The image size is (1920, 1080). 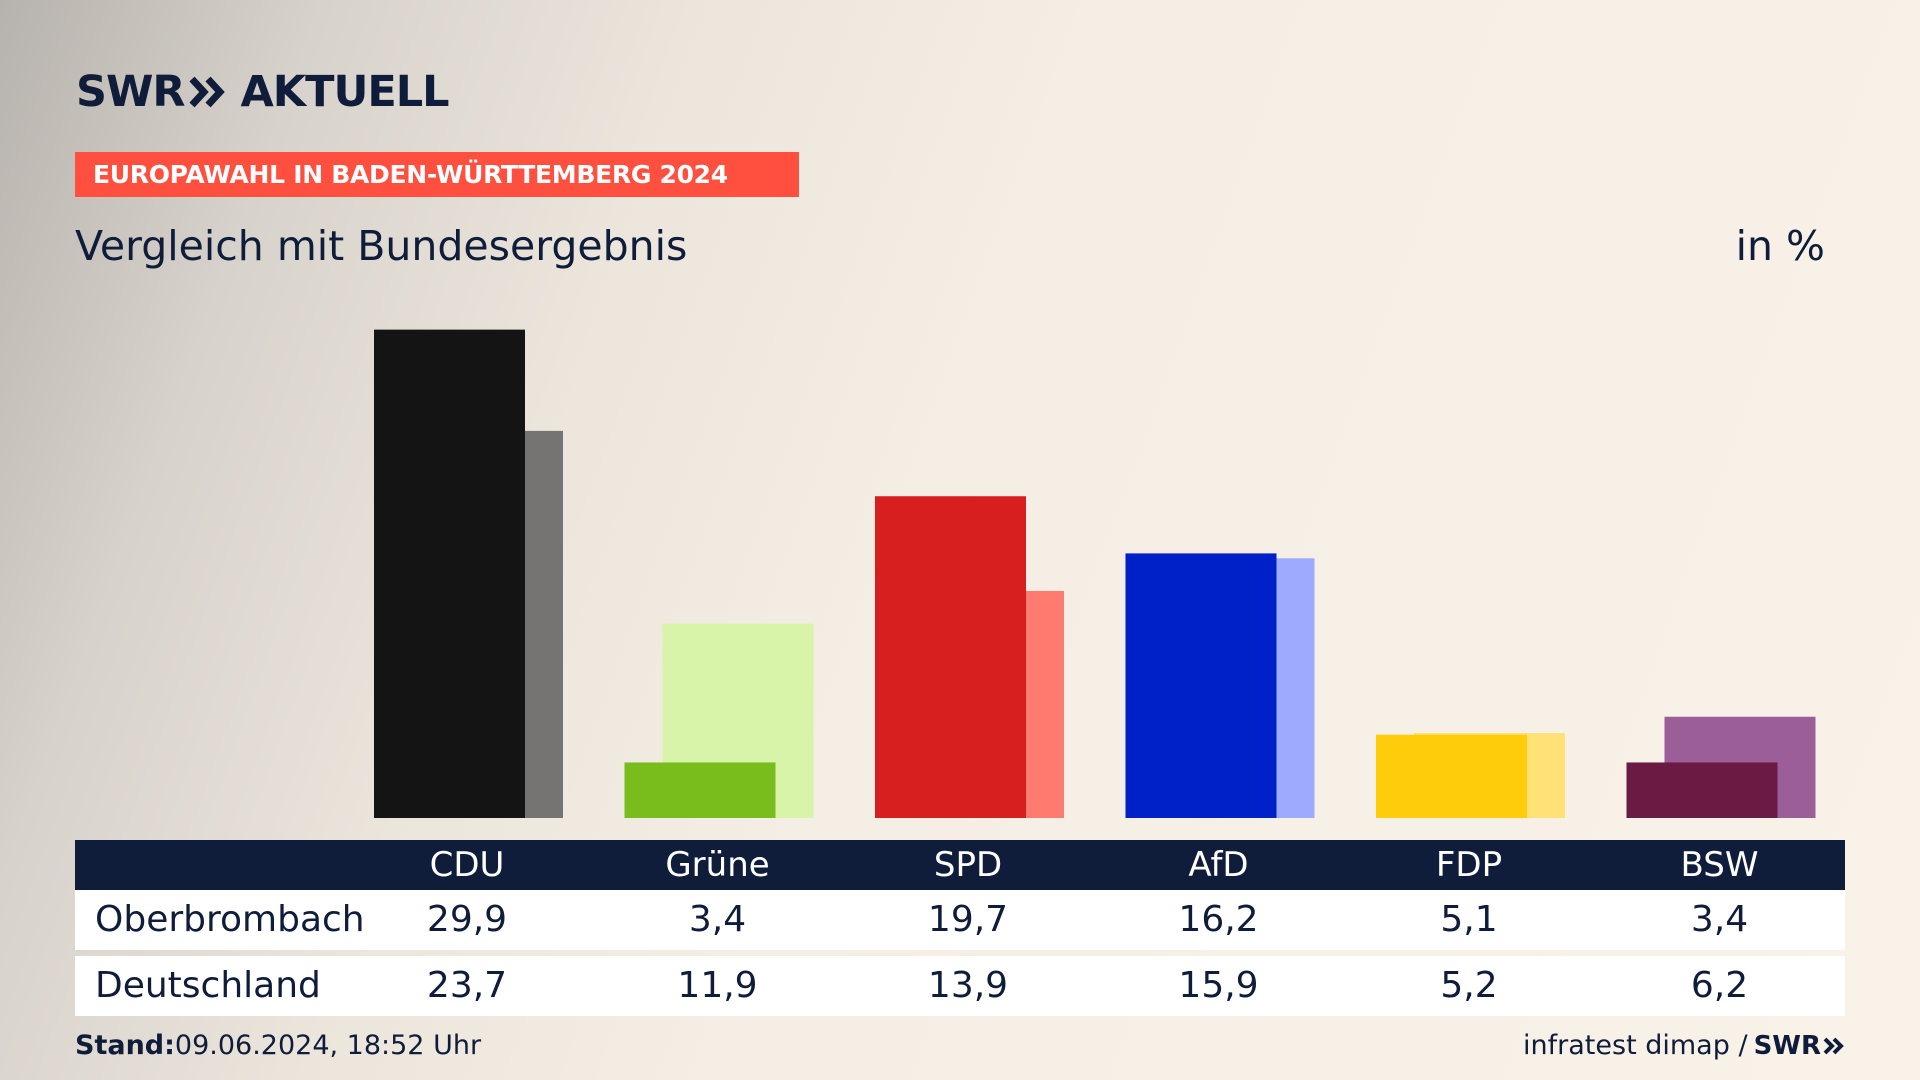 What do you see at coordinates (1469, 919) in the screenshot?
I see `value-cell: 5,1` at bounding box center [1469, 919].